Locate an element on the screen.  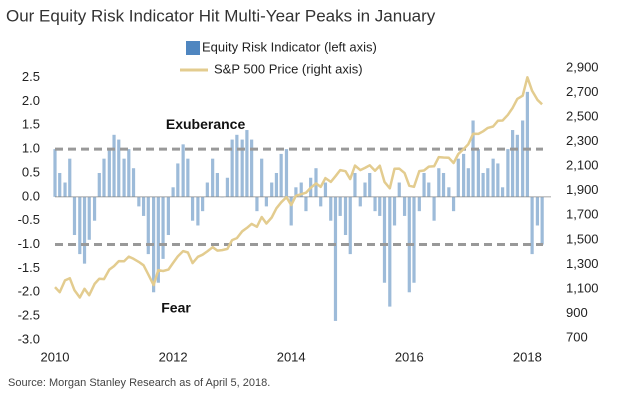
y-tick-label: -2.0 is located at coordinates (29, 291).